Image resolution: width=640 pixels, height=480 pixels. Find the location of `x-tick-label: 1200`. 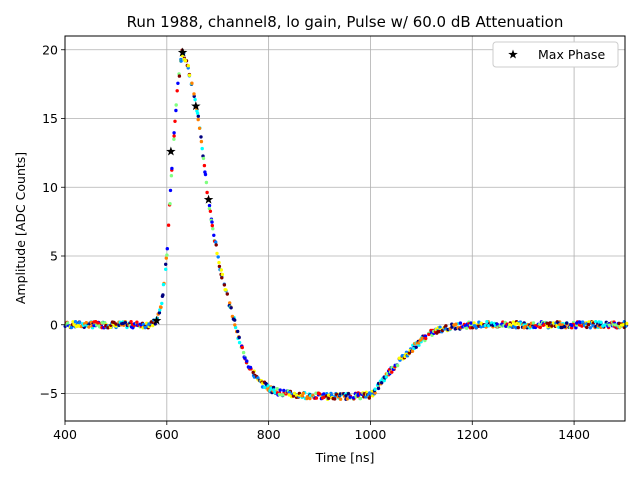

x-tick-label: 1200 is located at coordinates (472, 434).